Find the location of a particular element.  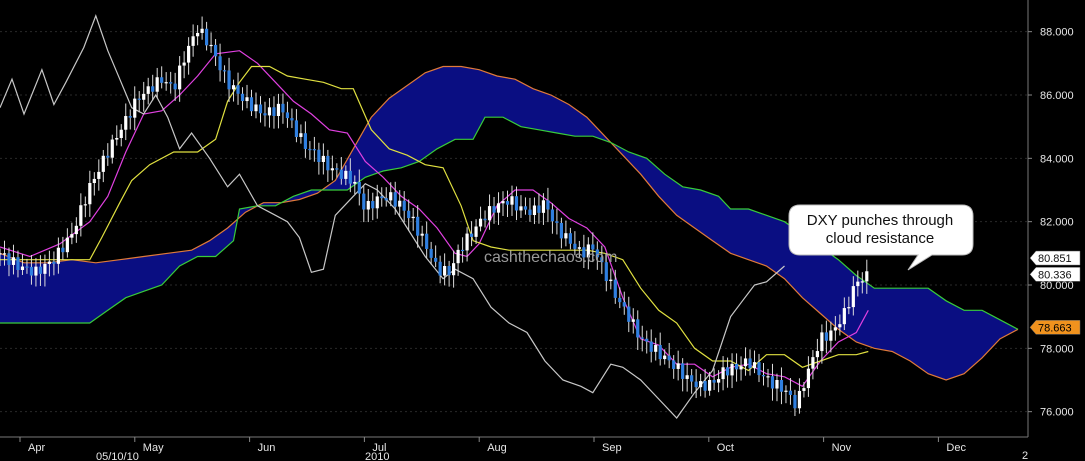

x-tick-label: Jul is located at coordinates (379, 448).